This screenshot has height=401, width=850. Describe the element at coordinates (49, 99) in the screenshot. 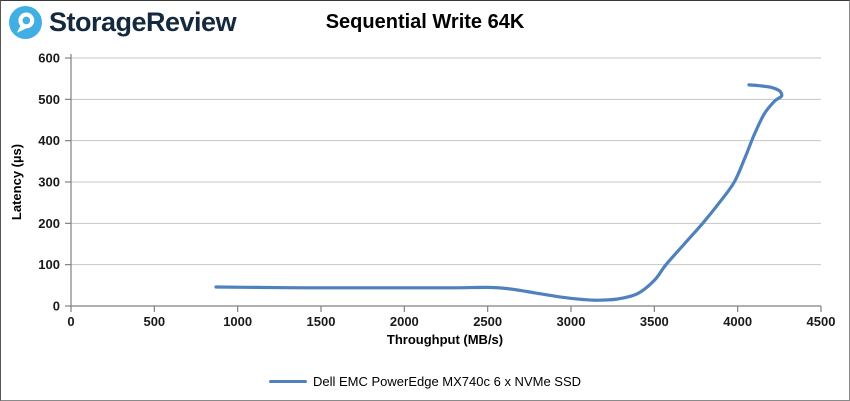

I see `y-tick-label-500: 500` at that location.